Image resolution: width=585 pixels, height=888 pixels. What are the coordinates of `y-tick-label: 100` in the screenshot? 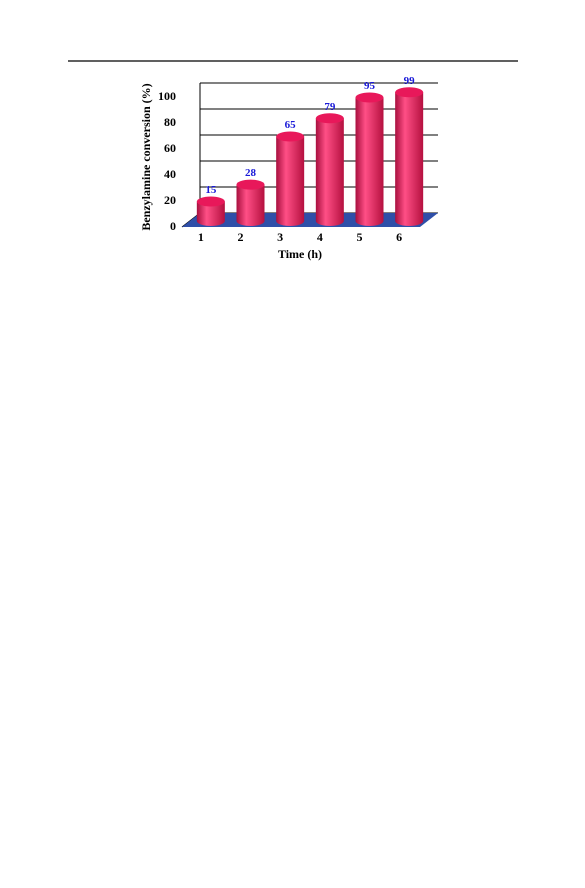 It's located at (167, 96).